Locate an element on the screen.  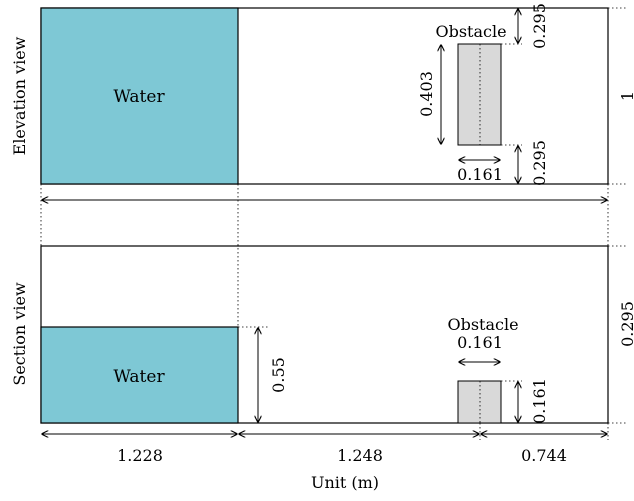
section-obstacle-height-label: 0.161 is located at coordinates (539, 401).